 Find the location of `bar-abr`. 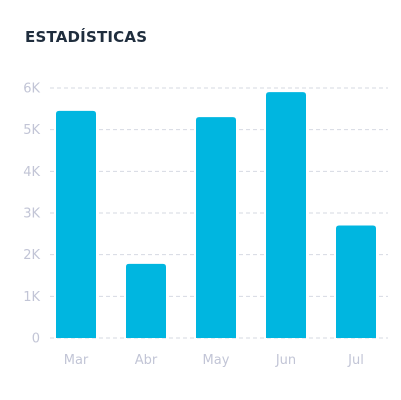

bar-abr is located at coordinates (146, 300).